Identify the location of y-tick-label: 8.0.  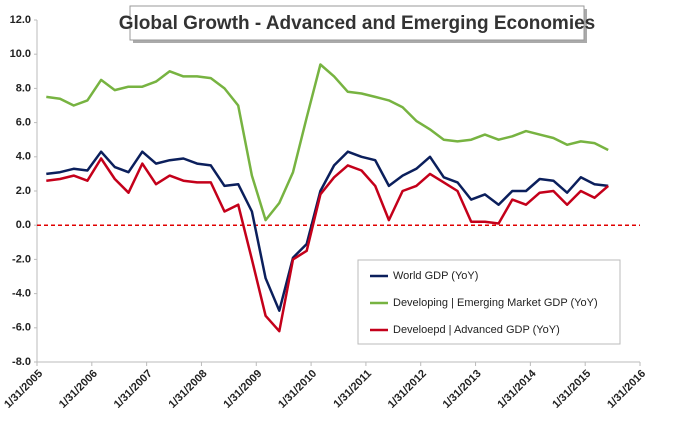
(23, 88).